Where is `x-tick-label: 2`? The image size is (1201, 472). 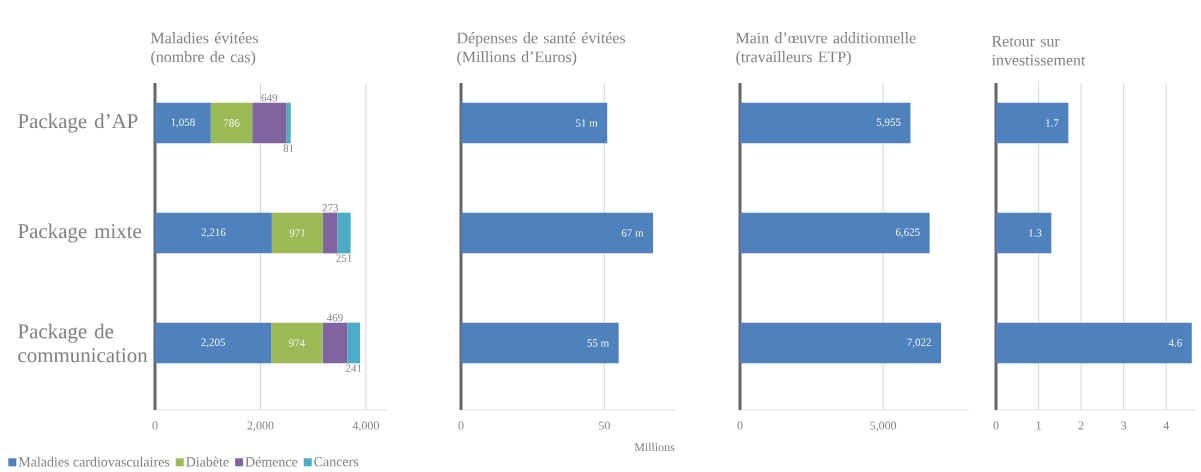
x-tick-label: 2 is located at coordinates (1081, 425).